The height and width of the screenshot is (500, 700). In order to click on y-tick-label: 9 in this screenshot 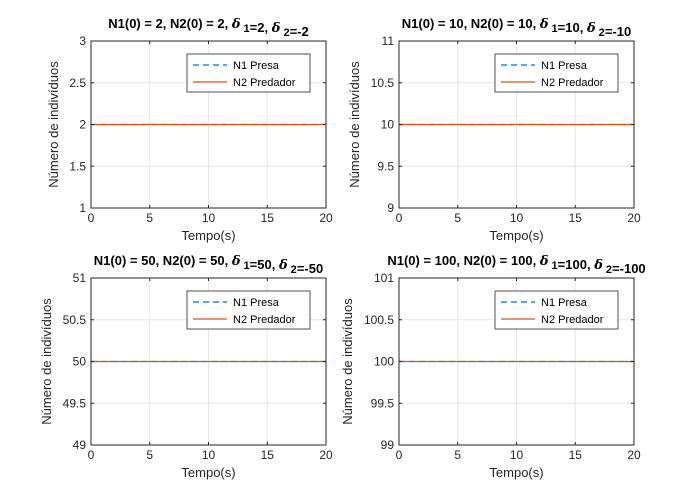, I will do `click(390, 208)`.